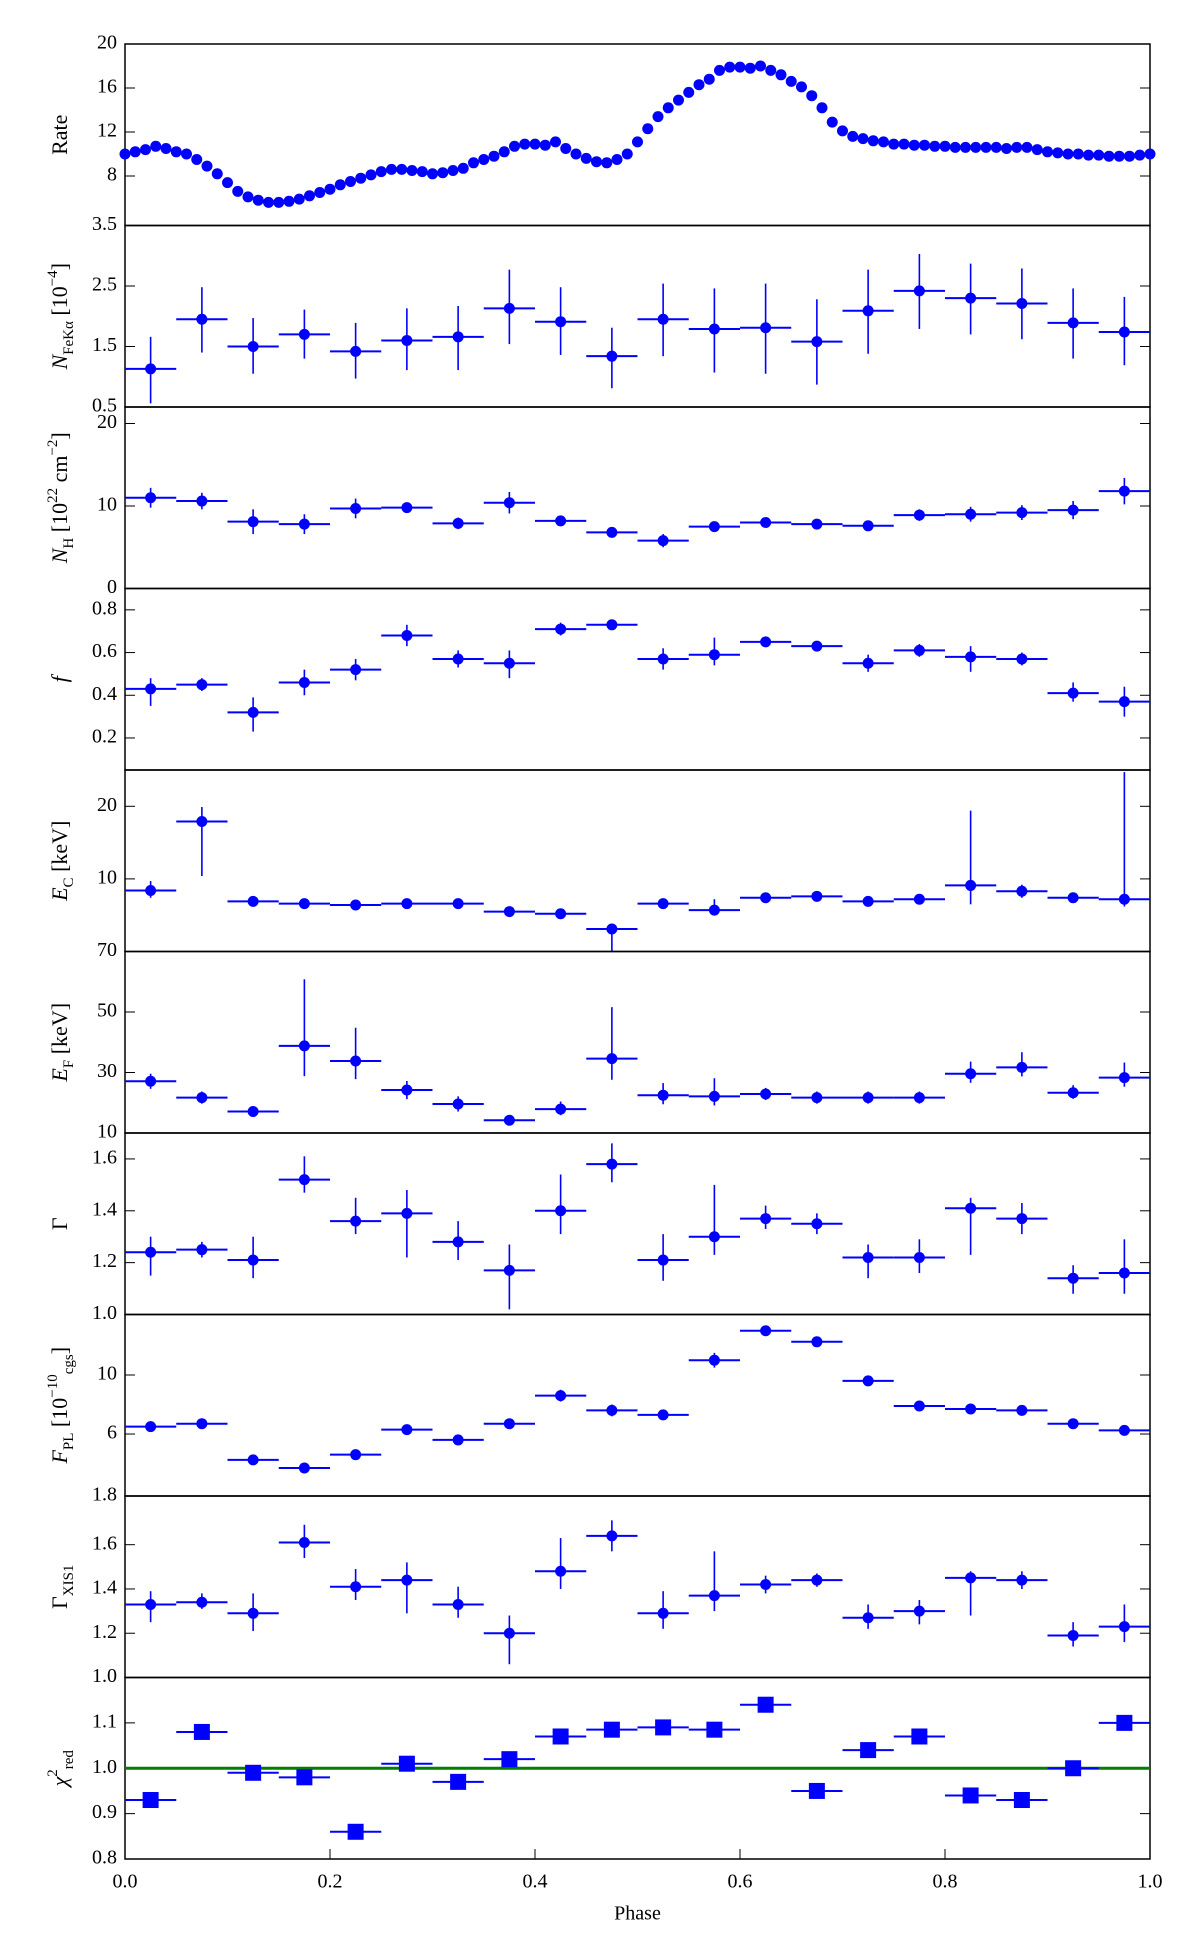  What do you see at coordinates (69, 1442) in the screenshot?
I see `y-axis-label-part: PL` at bounding box center [69, 1442].